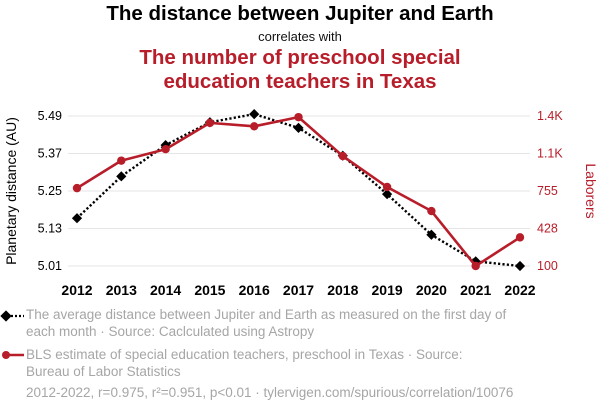 This screenshot has width=600, height=414. What do you see at coordinates (547, 191) in the screenshot?
I see `y-right-tick-label: 755` at bounding box center [547, 191].